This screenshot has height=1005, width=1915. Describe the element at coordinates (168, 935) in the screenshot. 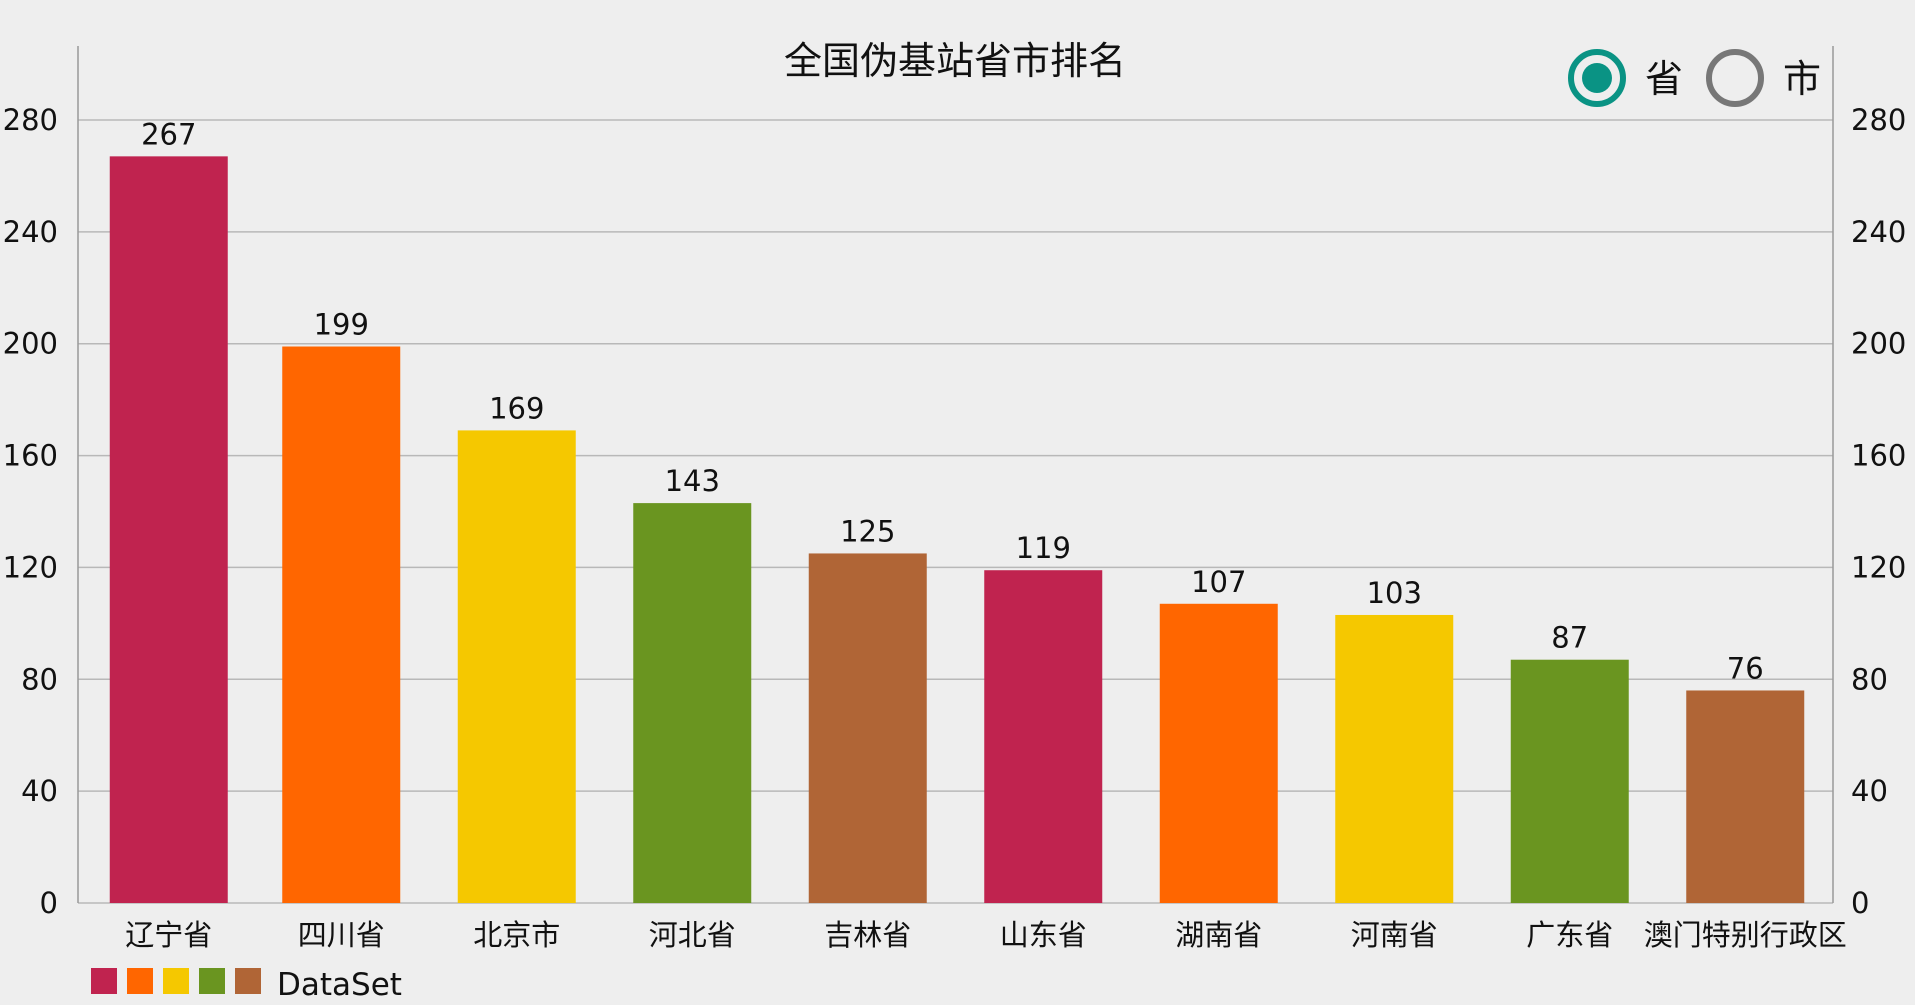

I see `category-label: 辽宁省` at that location.